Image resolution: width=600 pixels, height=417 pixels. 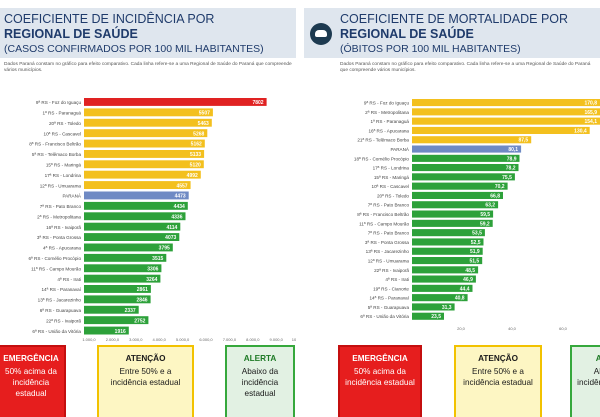 What do you see at coordinates (195, 155) in the screenshot?
I see `data-label: 5133` at bounding box center [195, 155].